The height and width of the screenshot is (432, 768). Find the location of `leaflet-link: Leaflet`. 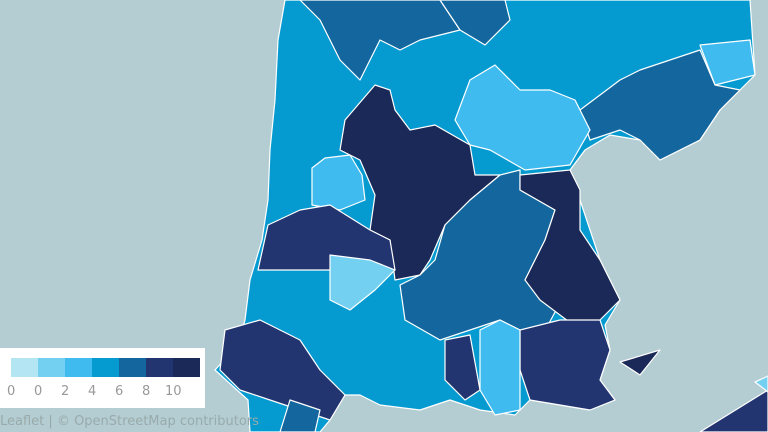

leaflet-link: Leaflet is located at coordinates (22, 421).